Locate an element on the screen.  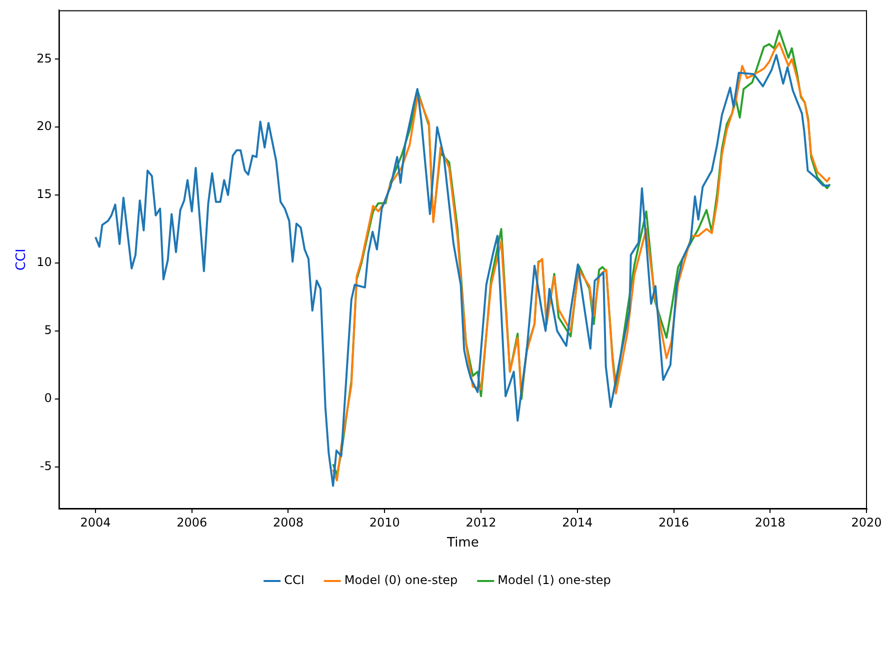
x-tick-label: 2010 is located at coordinates (384, 522).